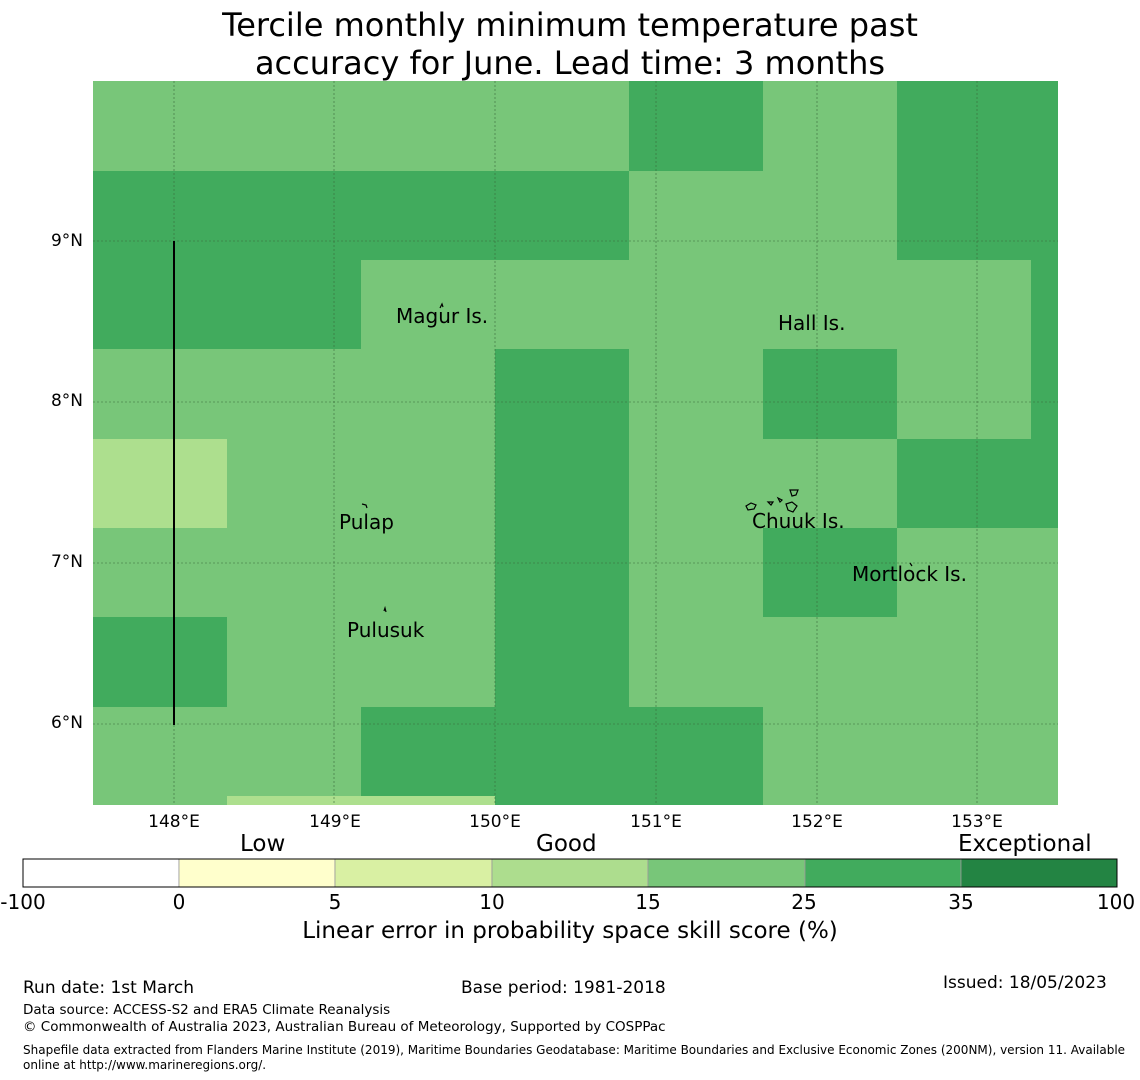 The width and height of the screenshot is (1140, 1080). What do you see at coordinates (566, 844) in the screenshot?
I see `category-label-good: Good` at bounding box center [566, 844].